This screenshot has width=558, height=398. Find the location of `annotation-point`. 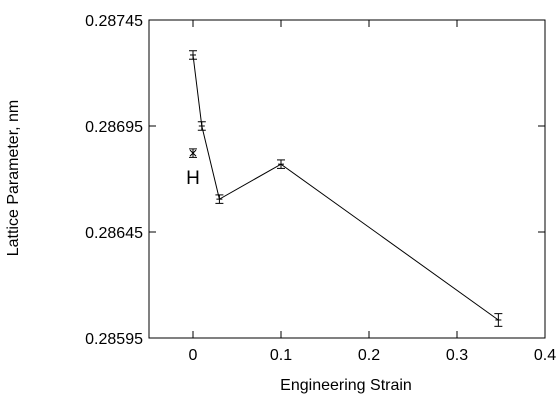

annotation-point is located at coordinates (193, 153).